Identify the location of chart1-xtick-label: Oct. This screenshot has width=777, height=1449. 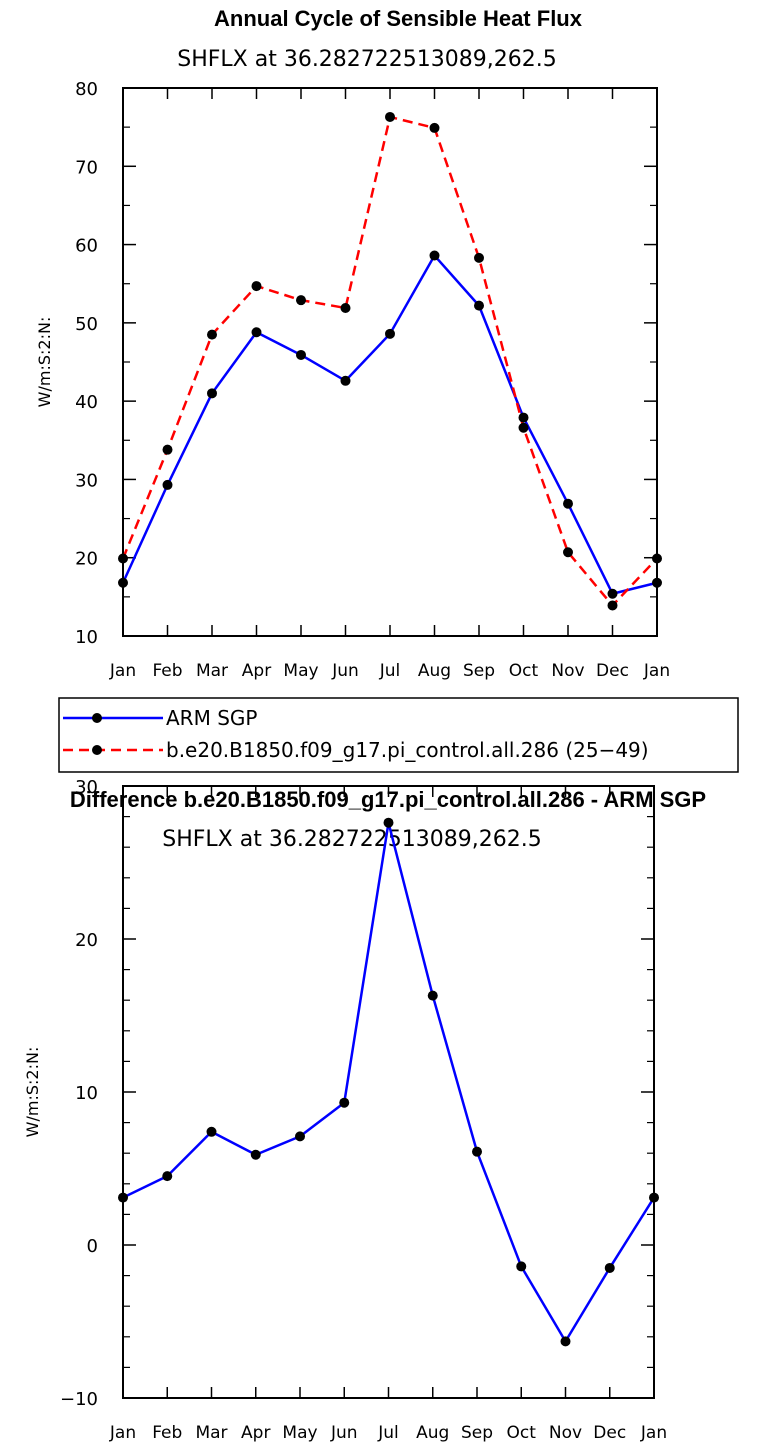
(524, 671).